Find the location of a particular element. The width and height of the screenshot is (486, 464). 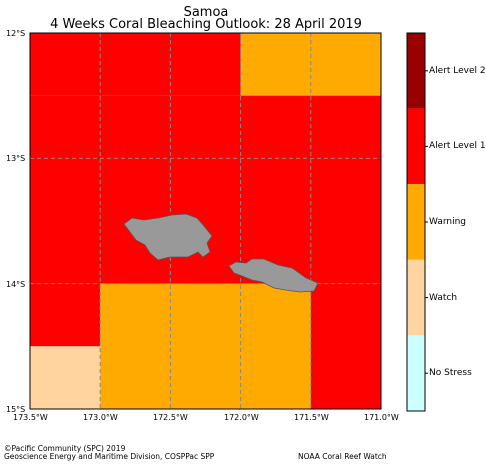

lat-label-12s: 12°S is located at coordinates (16, 33).